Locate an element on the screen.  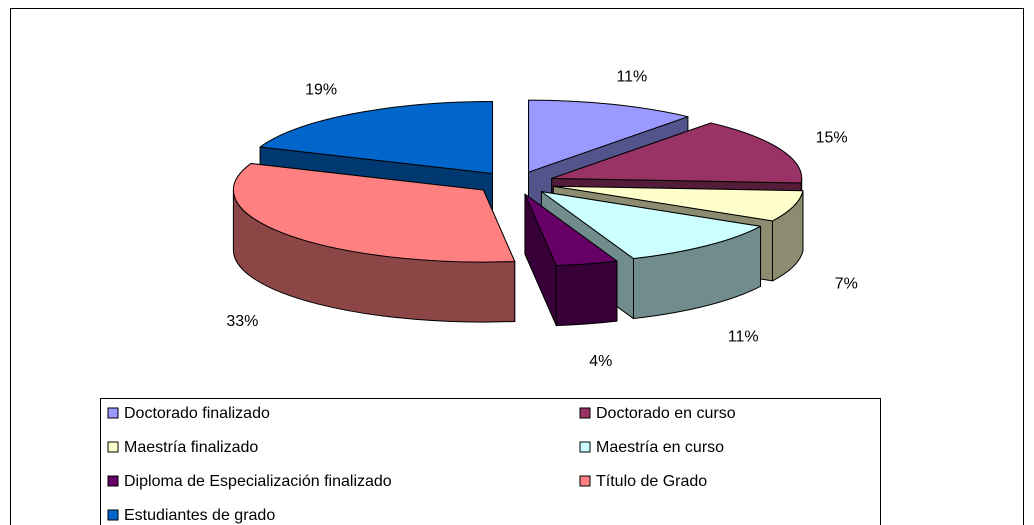
legend-label: Doctorado en curso is located at coordinates (666, 413).